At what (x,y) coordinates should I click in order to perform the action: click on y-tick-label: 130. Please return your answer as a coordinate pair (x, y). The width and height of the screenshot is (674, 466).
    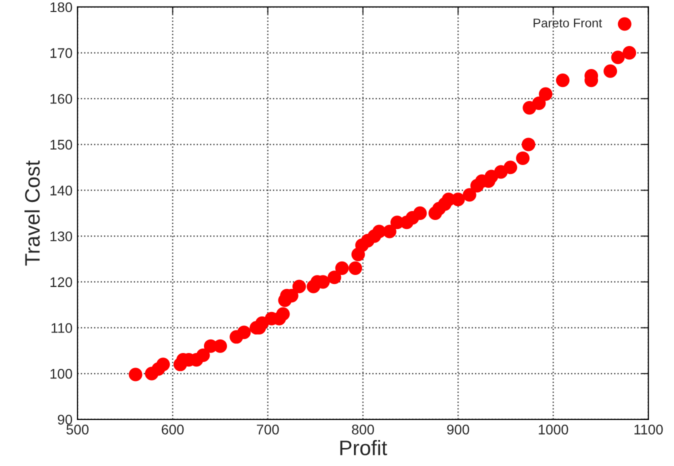
    Looking at the image, I should click on (61, 236).